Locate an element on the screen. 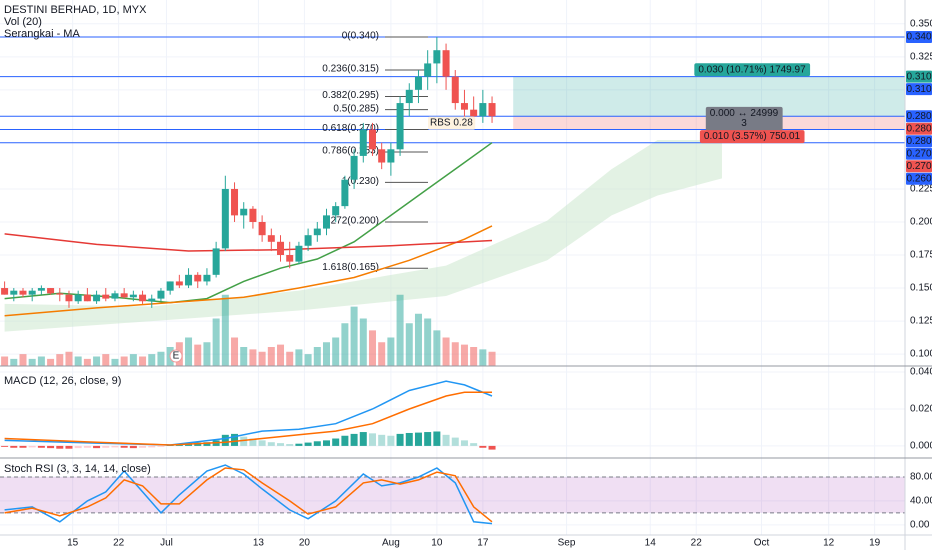 This screenshot has width=932, height=550. price-label: 0.270 is located at coordinates (918, 166).